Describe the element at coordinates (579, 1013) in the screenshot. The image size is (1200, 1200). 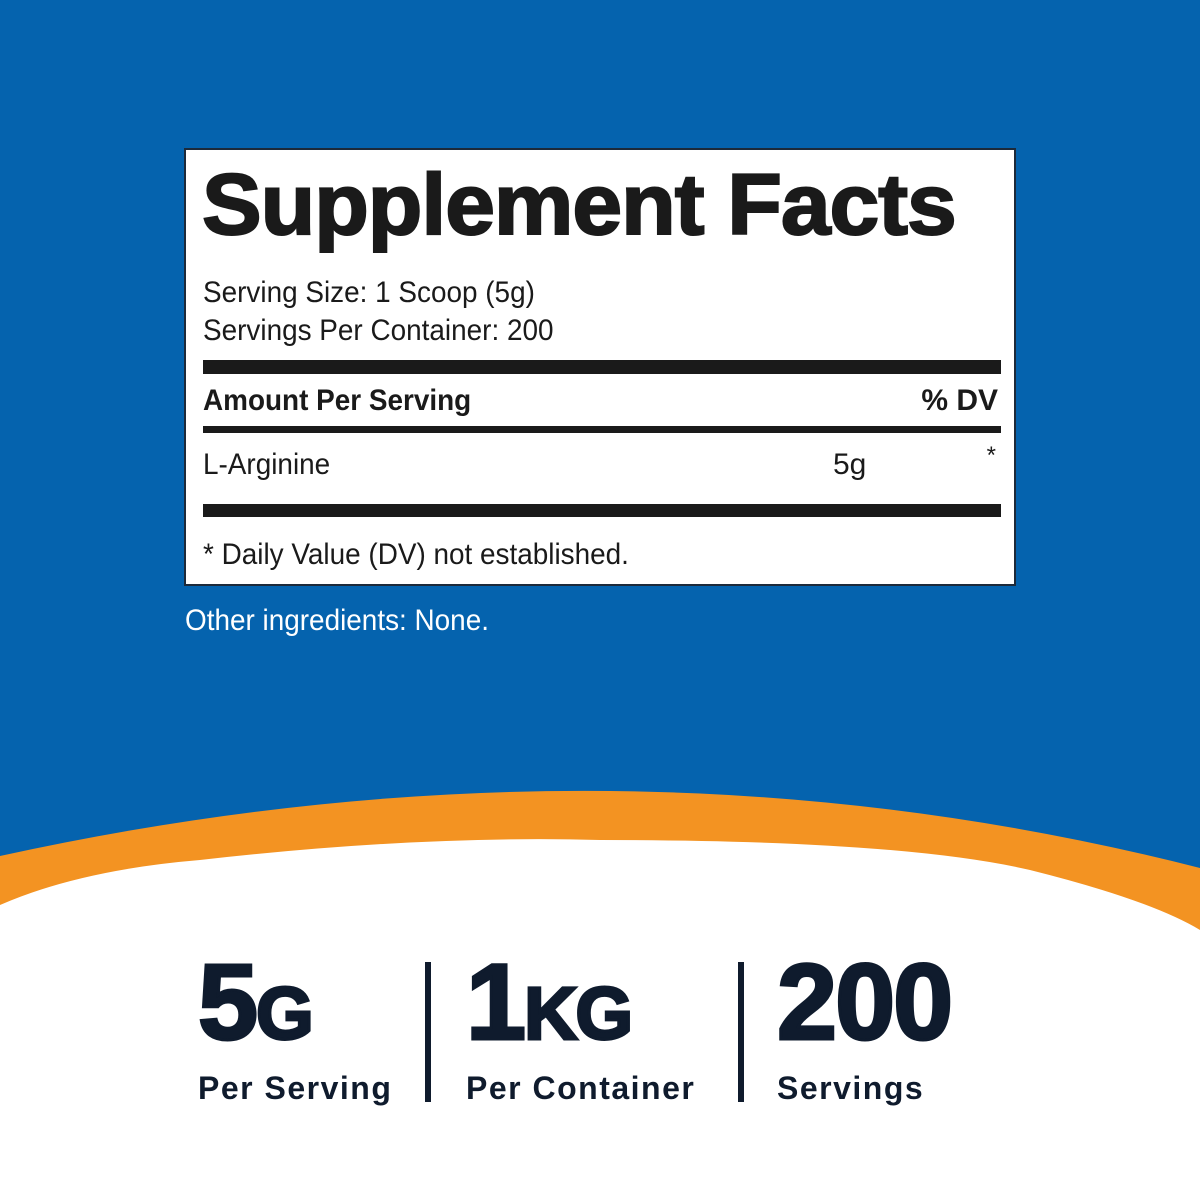
I see `stat-unit: KG` at that location.